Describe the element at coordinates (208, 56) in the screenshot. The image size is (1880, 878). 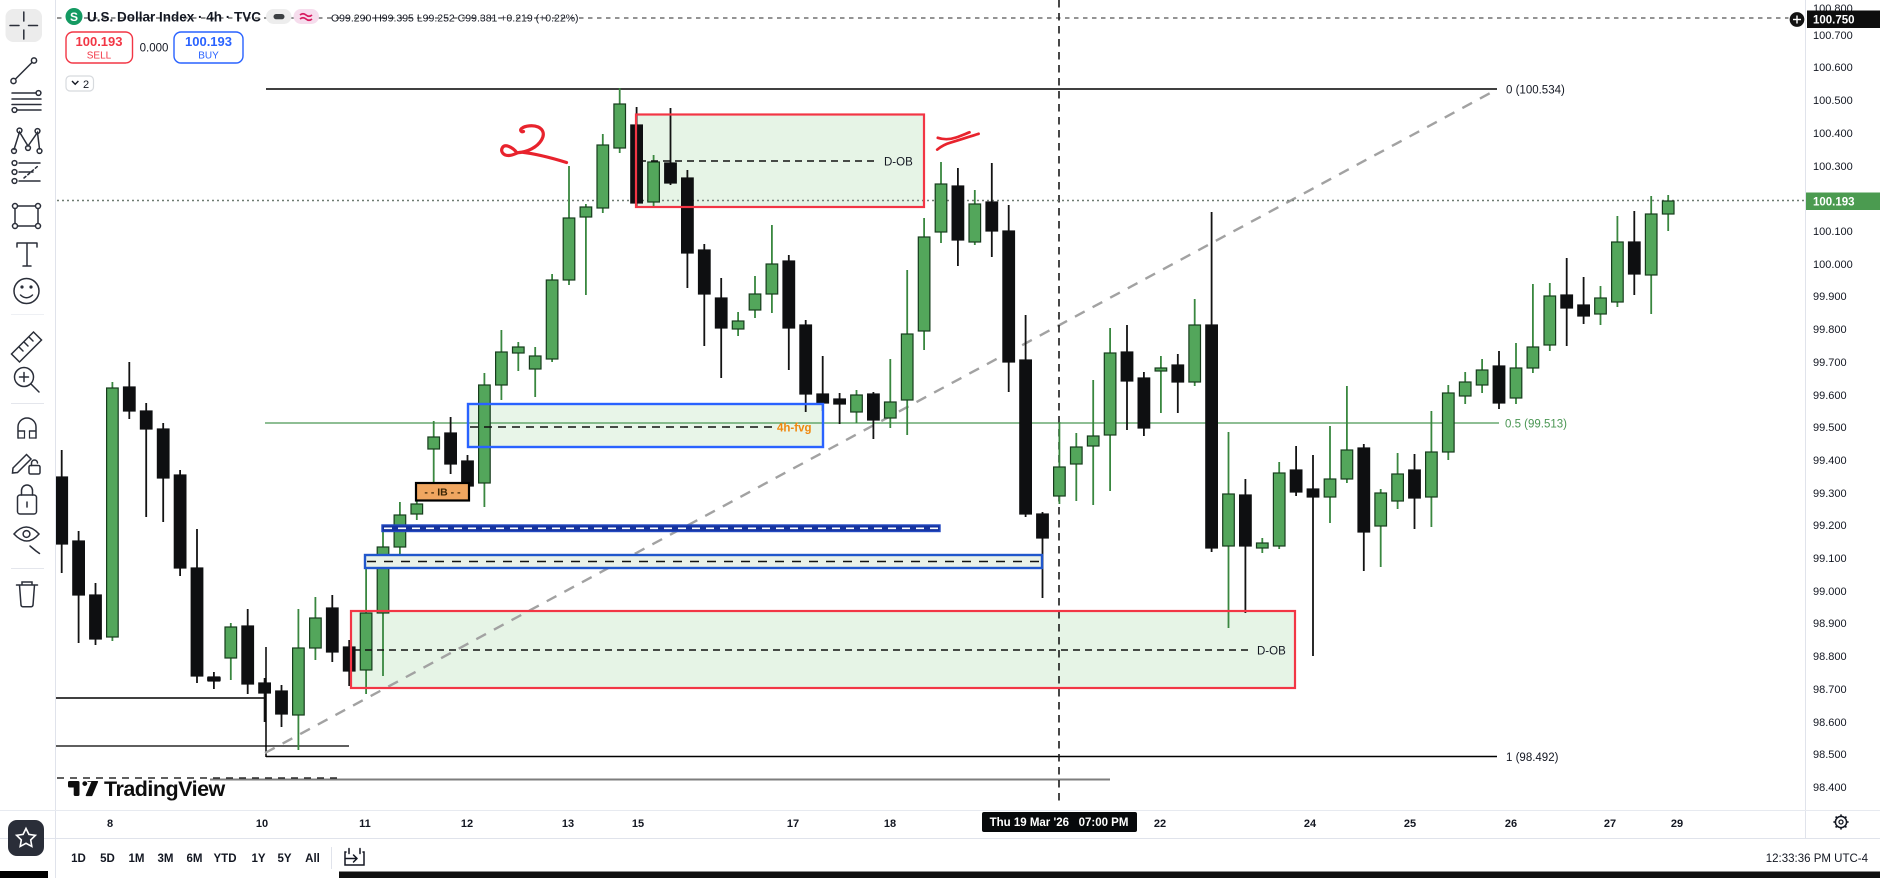
I see `svg-text: BUY` at that location.